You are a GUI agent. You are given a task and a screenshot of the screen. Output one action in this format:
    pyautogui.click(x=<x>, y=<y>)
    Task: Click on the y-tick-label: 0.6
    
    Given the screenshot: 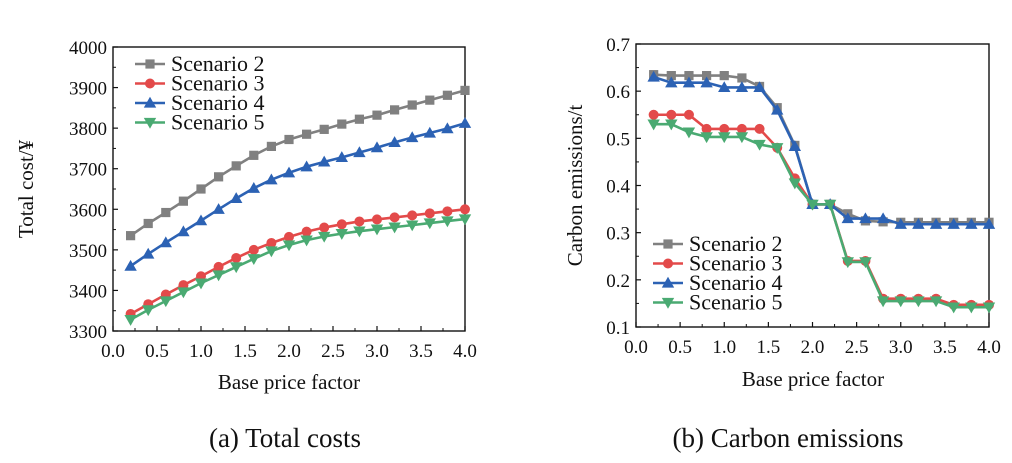 What is the action you would take?
    pyautogui.click(x=618, y=92)
    